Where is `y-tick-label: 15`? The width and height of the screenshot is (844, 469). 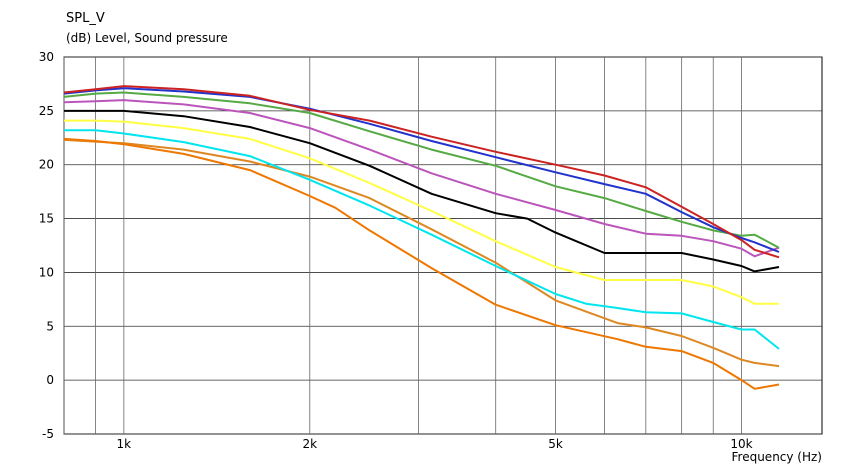
y-tick-label: 15 is located at coordinates (46, 219).